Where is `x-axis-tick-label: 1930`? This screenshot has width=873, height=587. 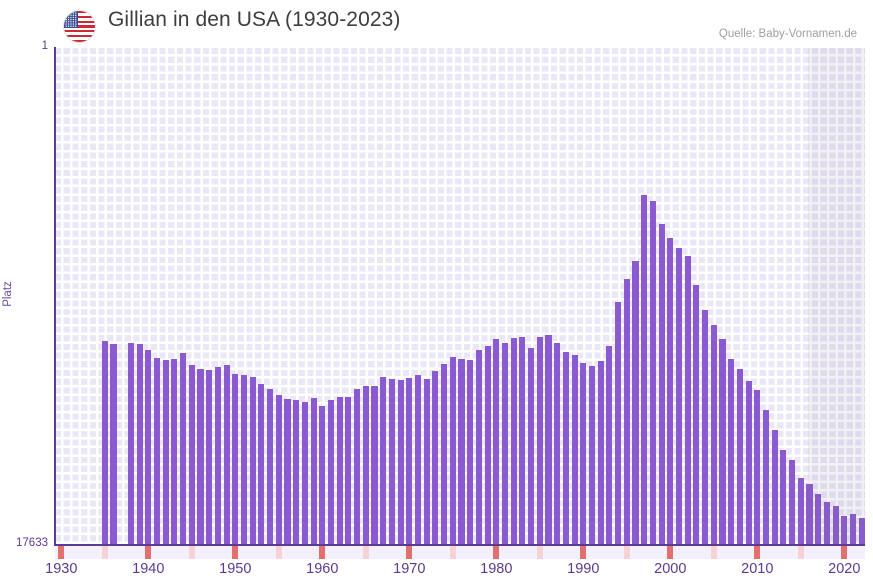
x-axis-tick-label: 1930 is located at coordinates (61, 569).